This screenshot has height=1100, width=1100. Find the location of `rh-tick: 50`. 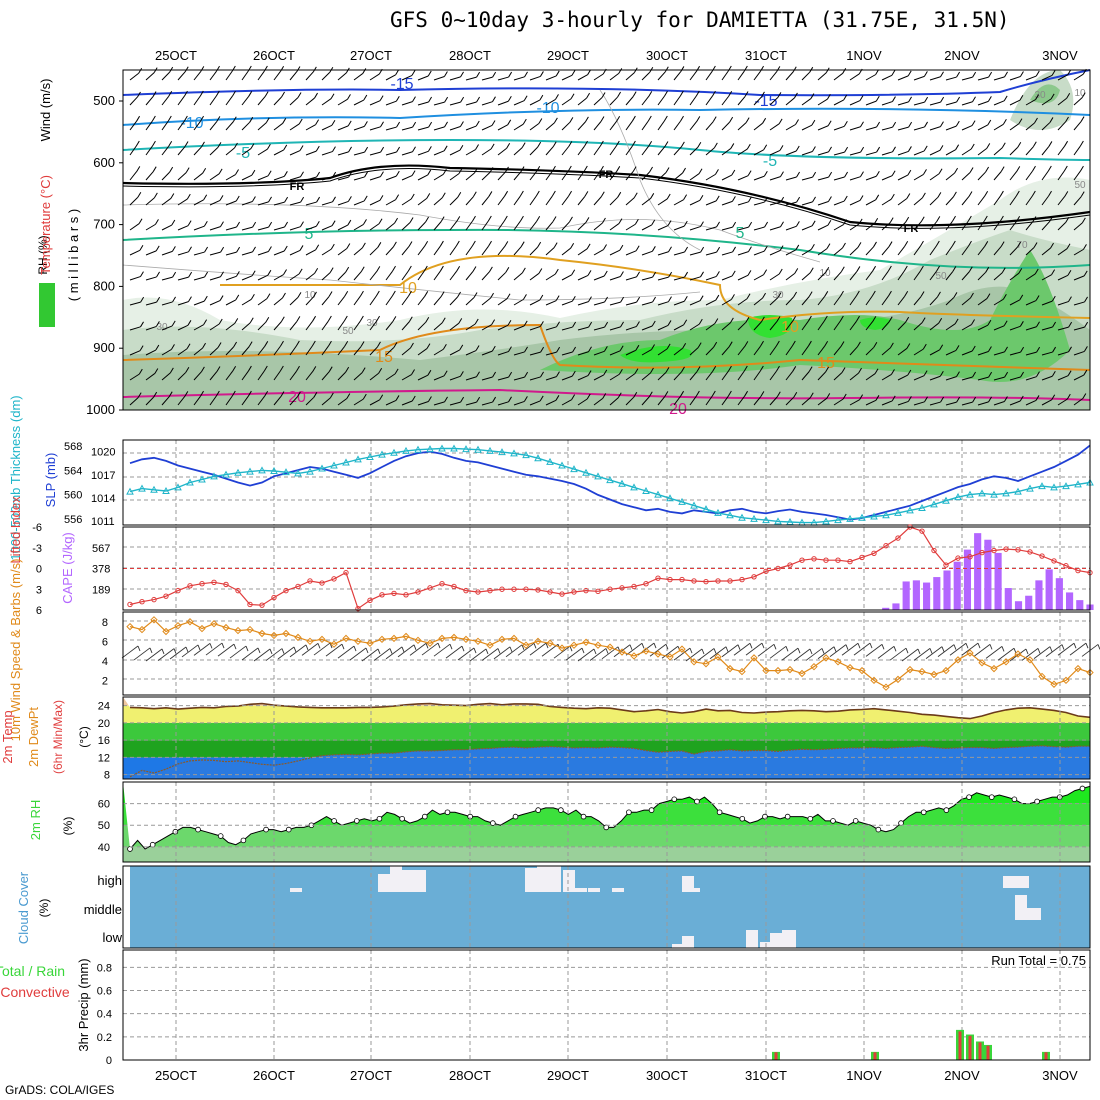

rh-tick: 50 is located at coordinates (104, 826).